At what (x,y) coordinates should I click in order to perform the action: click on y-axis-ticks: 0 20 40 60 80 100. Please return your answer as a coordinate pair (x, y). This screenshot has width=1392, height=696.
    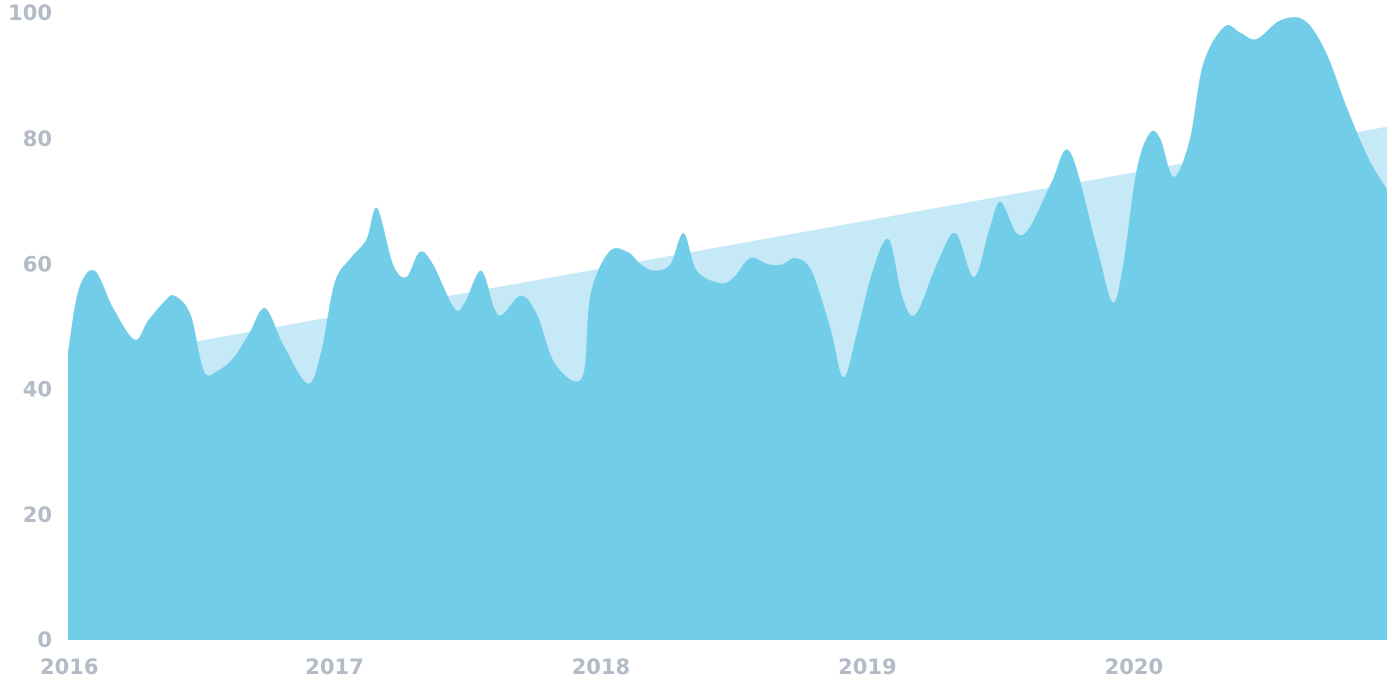
    Looking at the image, I should click on (30, 326).